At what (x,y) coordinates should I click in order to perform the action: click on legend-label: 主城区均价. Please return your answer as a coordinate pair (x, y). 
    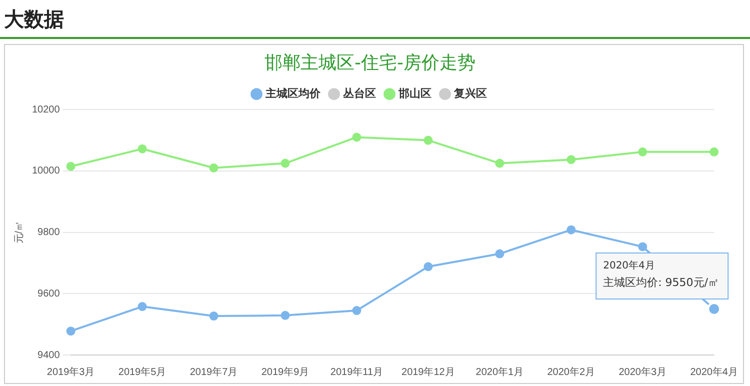
    Looking at the image, I should click on (293, 93).